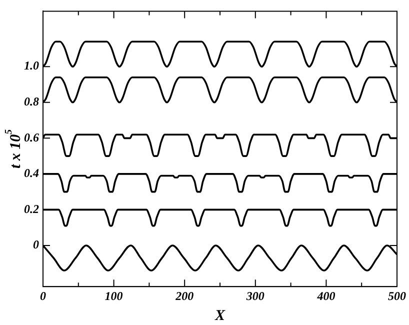  What do you see at coordinates (254, 295) in the screenshot?
I see `x-tick-label: 300` at bounding box center [254, 295].